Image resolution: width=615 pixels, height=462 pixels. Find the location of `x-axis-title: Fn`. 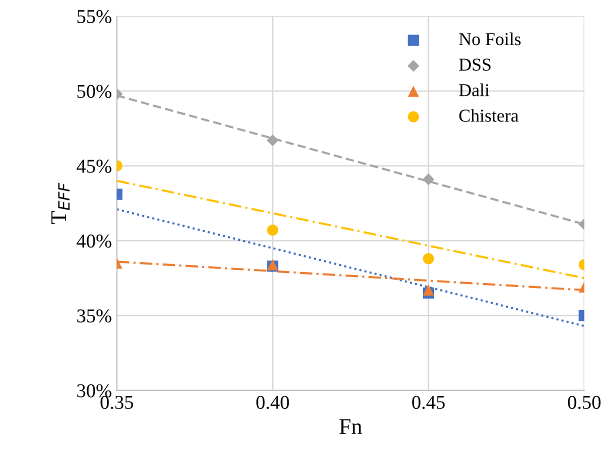

x-axis-title: Fn is located at coordinates (350, 426).